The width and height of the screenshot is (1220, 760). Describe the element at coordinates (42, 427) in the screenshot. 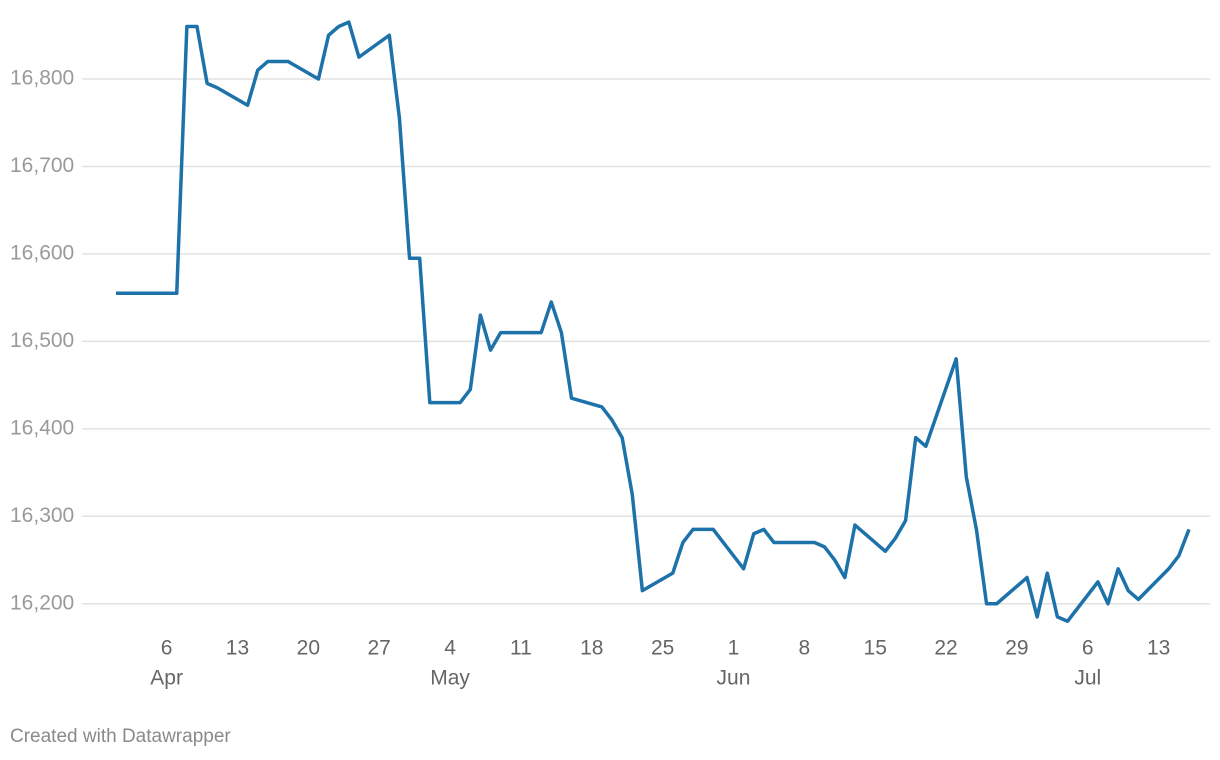

I see `y-tick-label: 16,400` at that location.